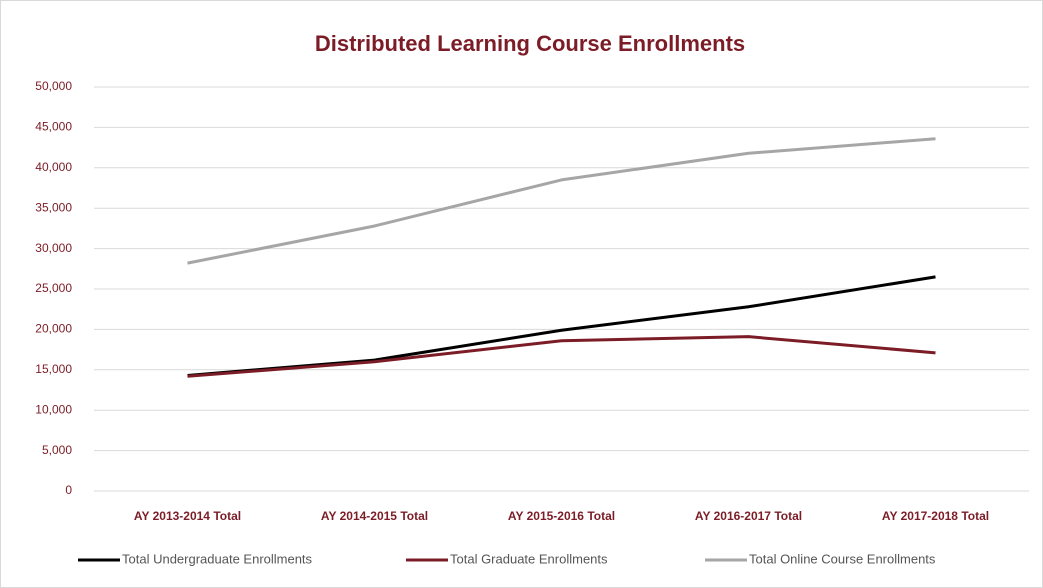 This screenshot has width=1043, height=588. Describe the element at coordinates (561, 516) in the screenshot. I see `x-tick-label: AY 2015-2016 Total` at that location.